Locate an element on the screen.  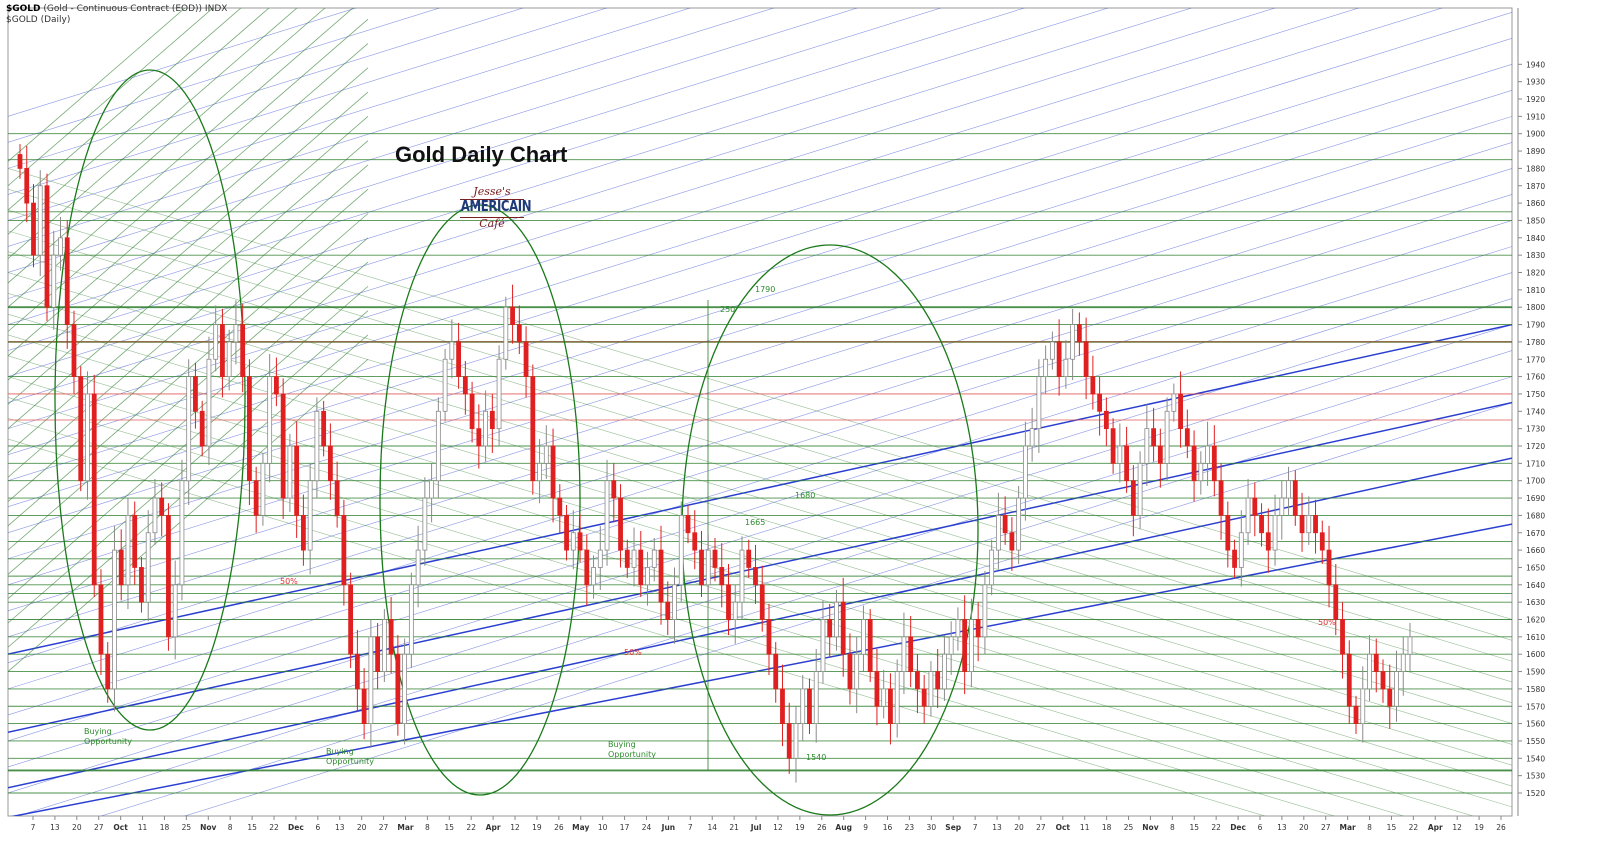
y-tick-label: 1670 is located at coordinates (1535, 533).